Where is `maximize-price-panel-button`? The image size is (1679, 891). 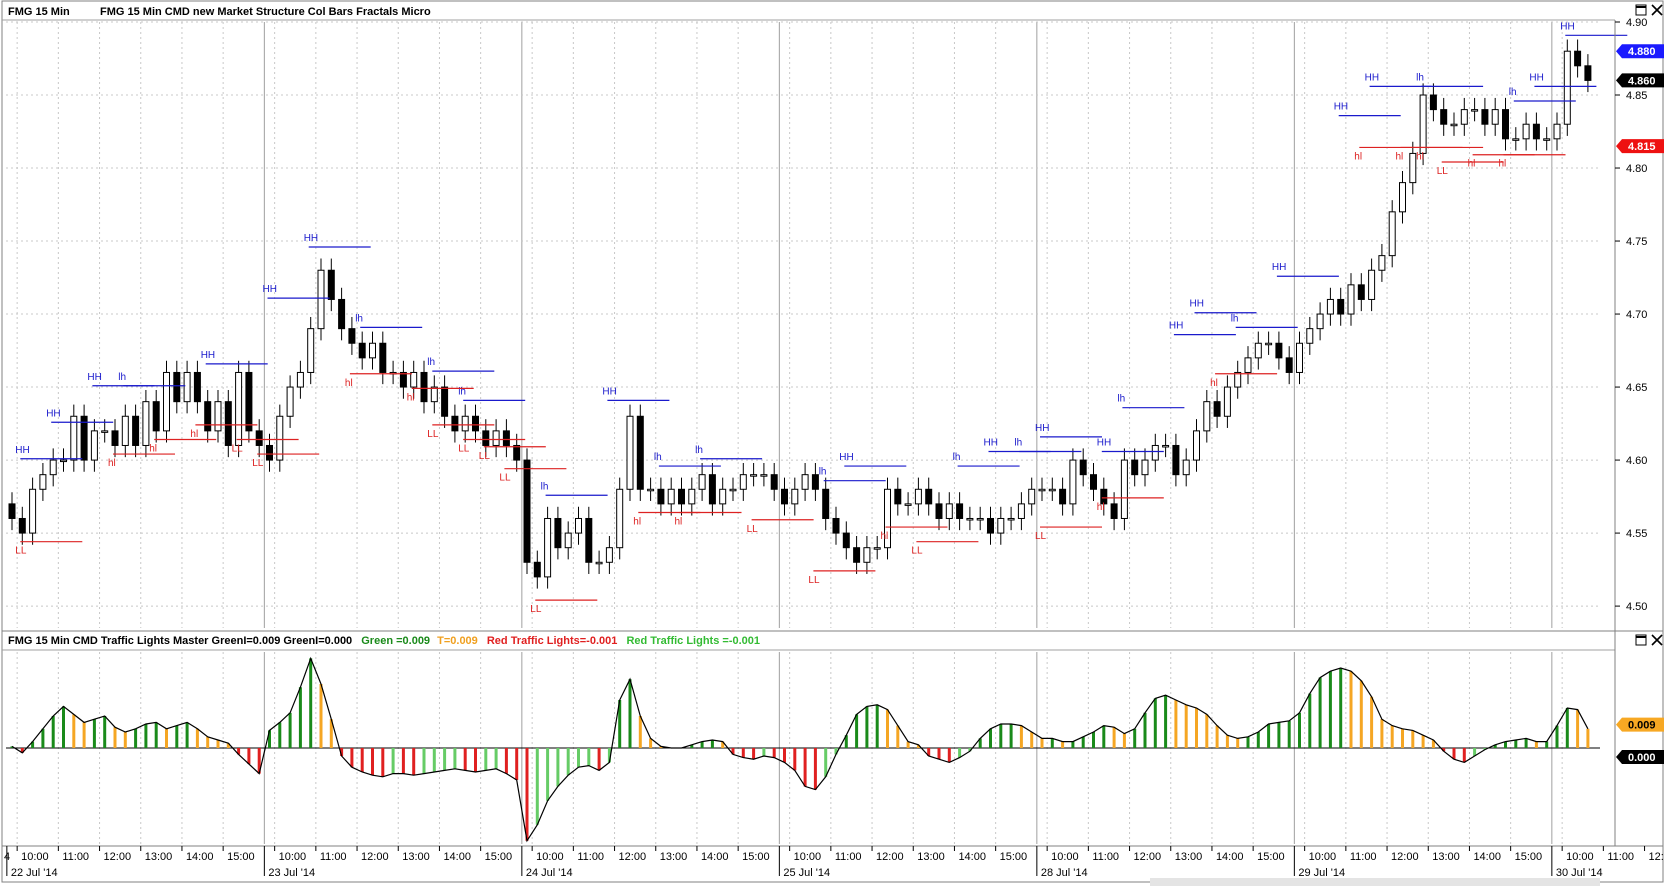
maximize-price-panel-button is located at coordinates (1641, 10).